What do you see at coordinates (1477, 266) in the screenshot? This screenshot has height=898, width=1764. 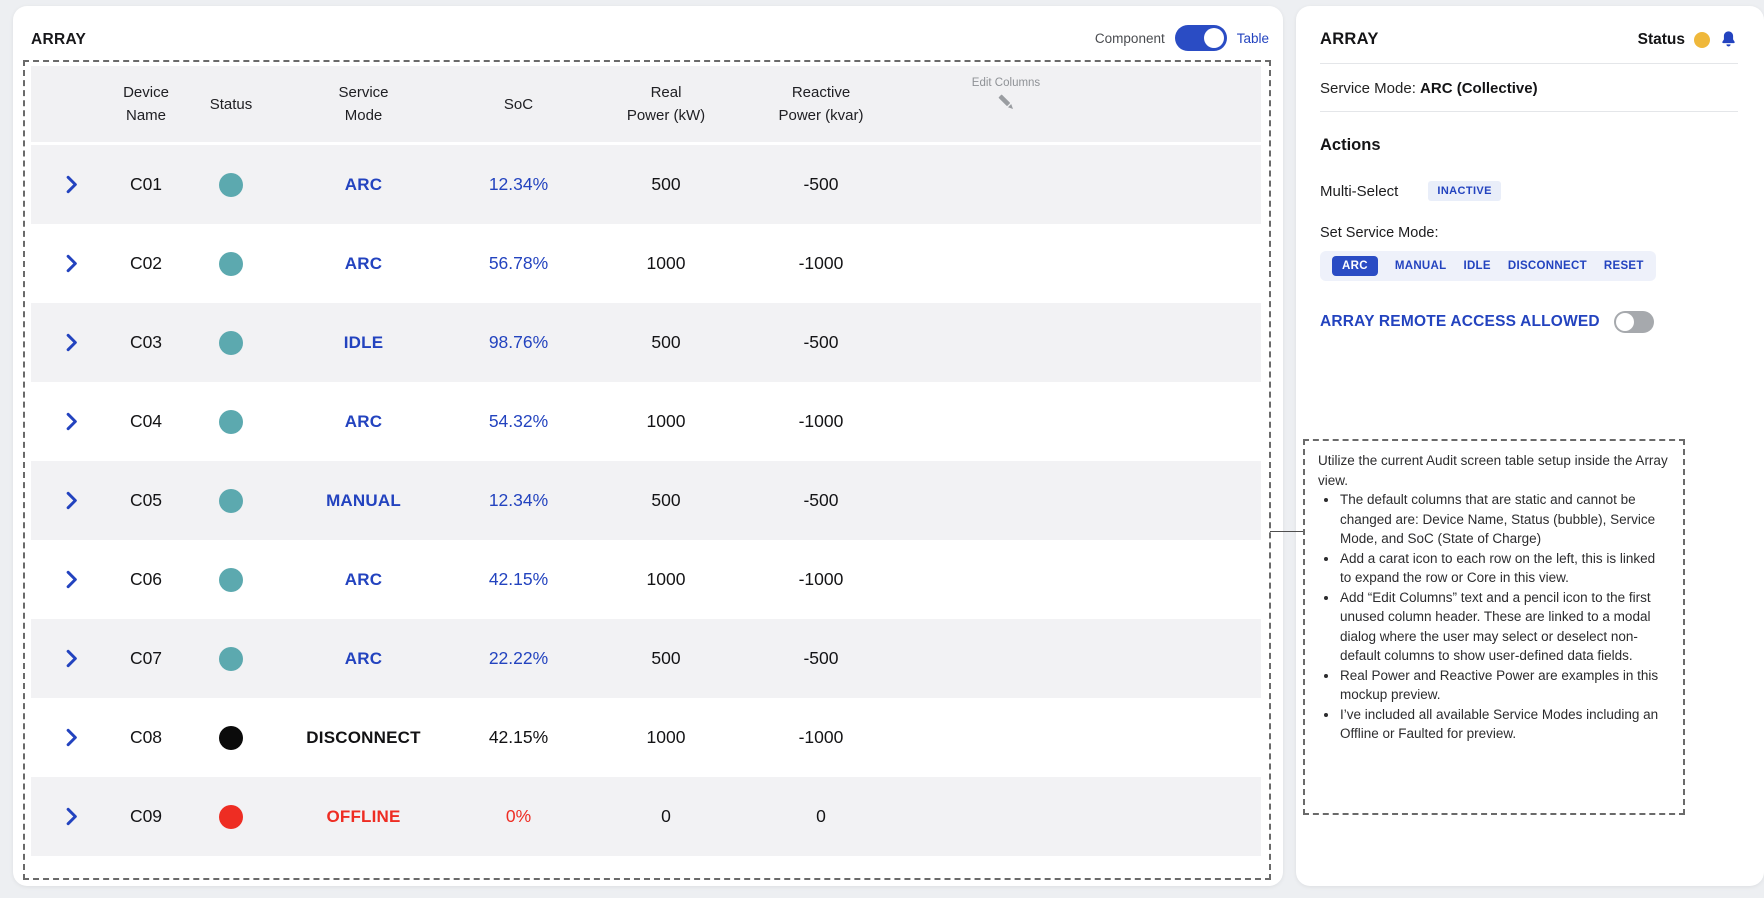 I see `mode-button-idle: IDLE` at bounding box center [1477, 266].